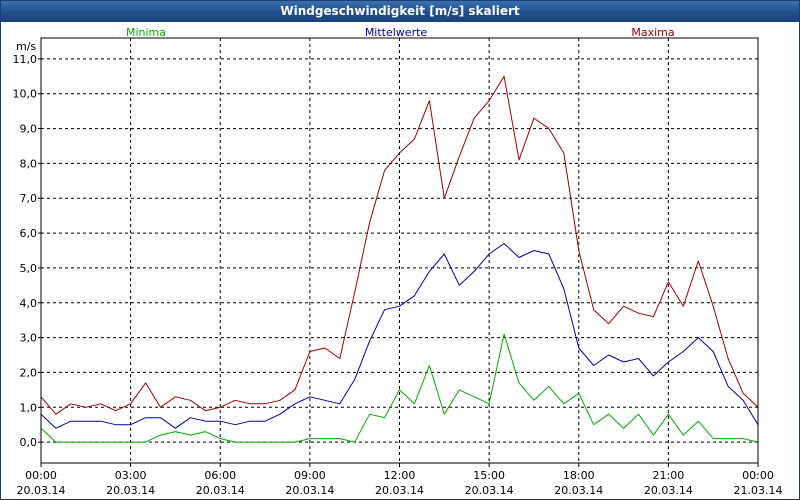  Describe the element at coordinates (146, 32) in the screenshot. I see `legend-minima: Minima` at that location.